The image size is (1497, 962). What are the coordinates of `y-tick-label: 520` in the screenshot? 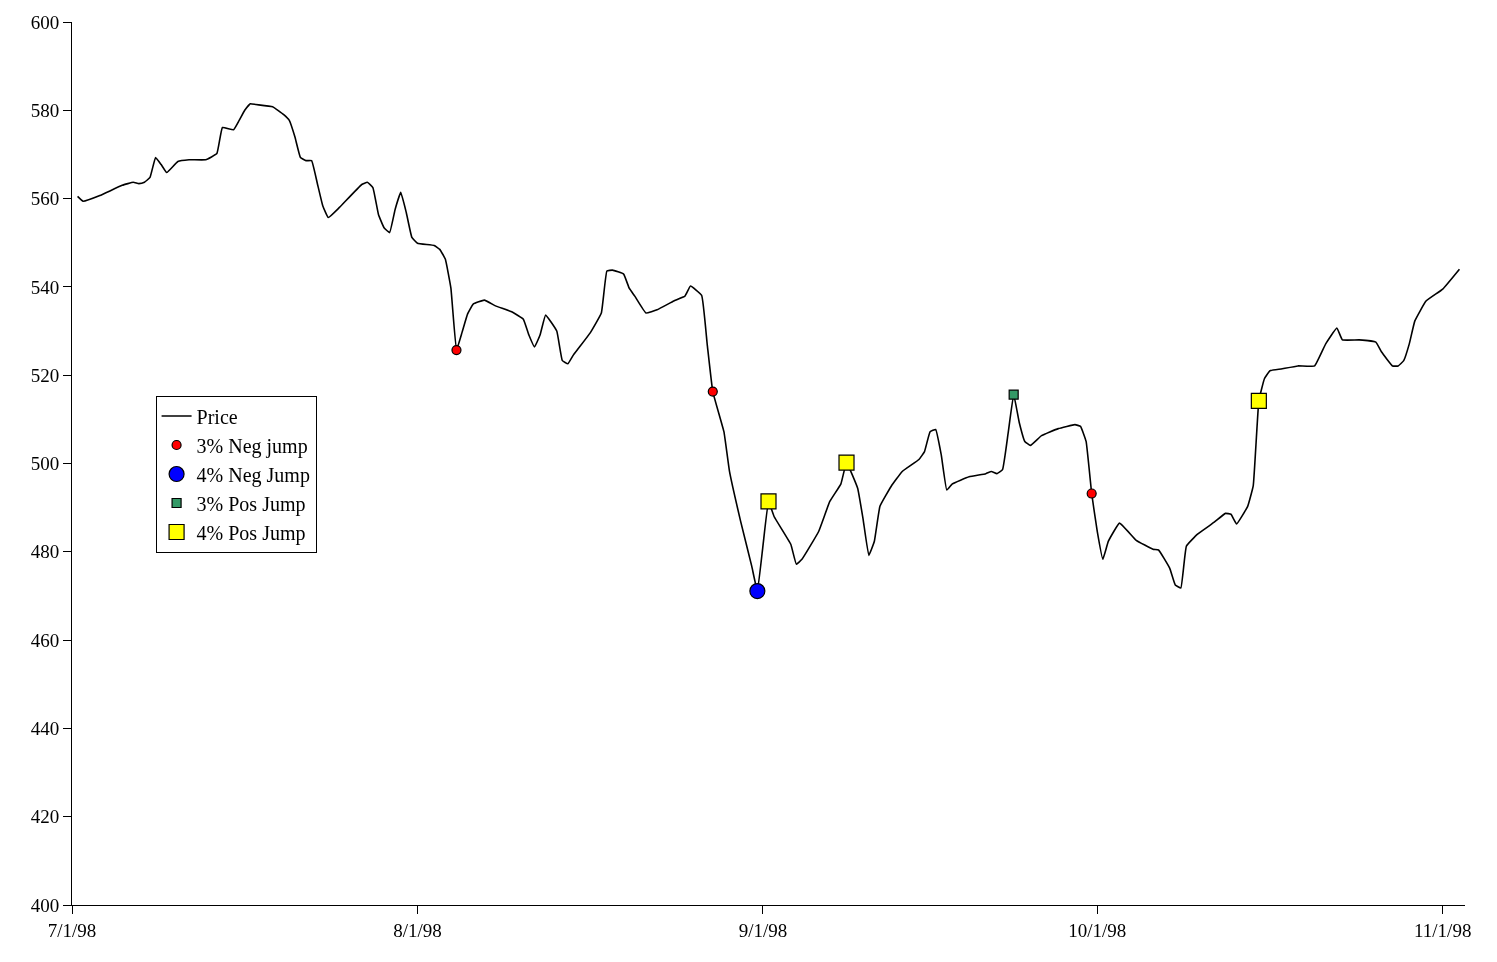 It's located at (45, 375).